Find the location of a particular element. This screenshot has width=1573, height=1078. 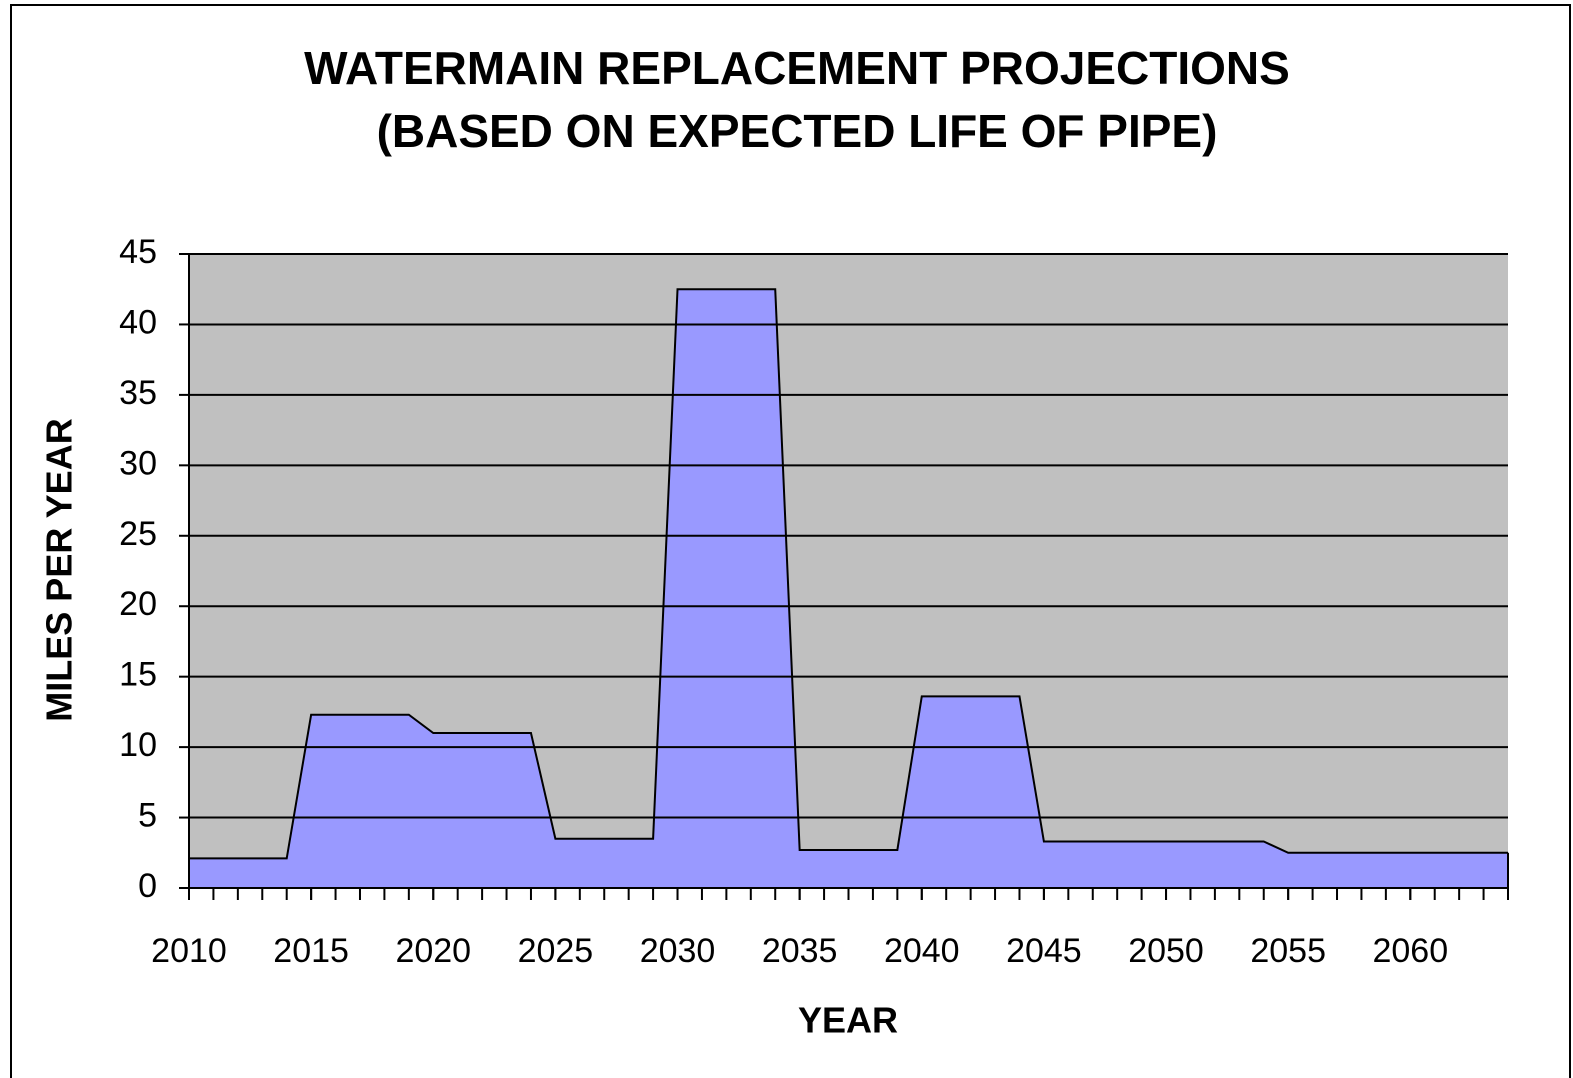

y-axis-title: MILES PER YEAR is located at coordinates (59, 569).